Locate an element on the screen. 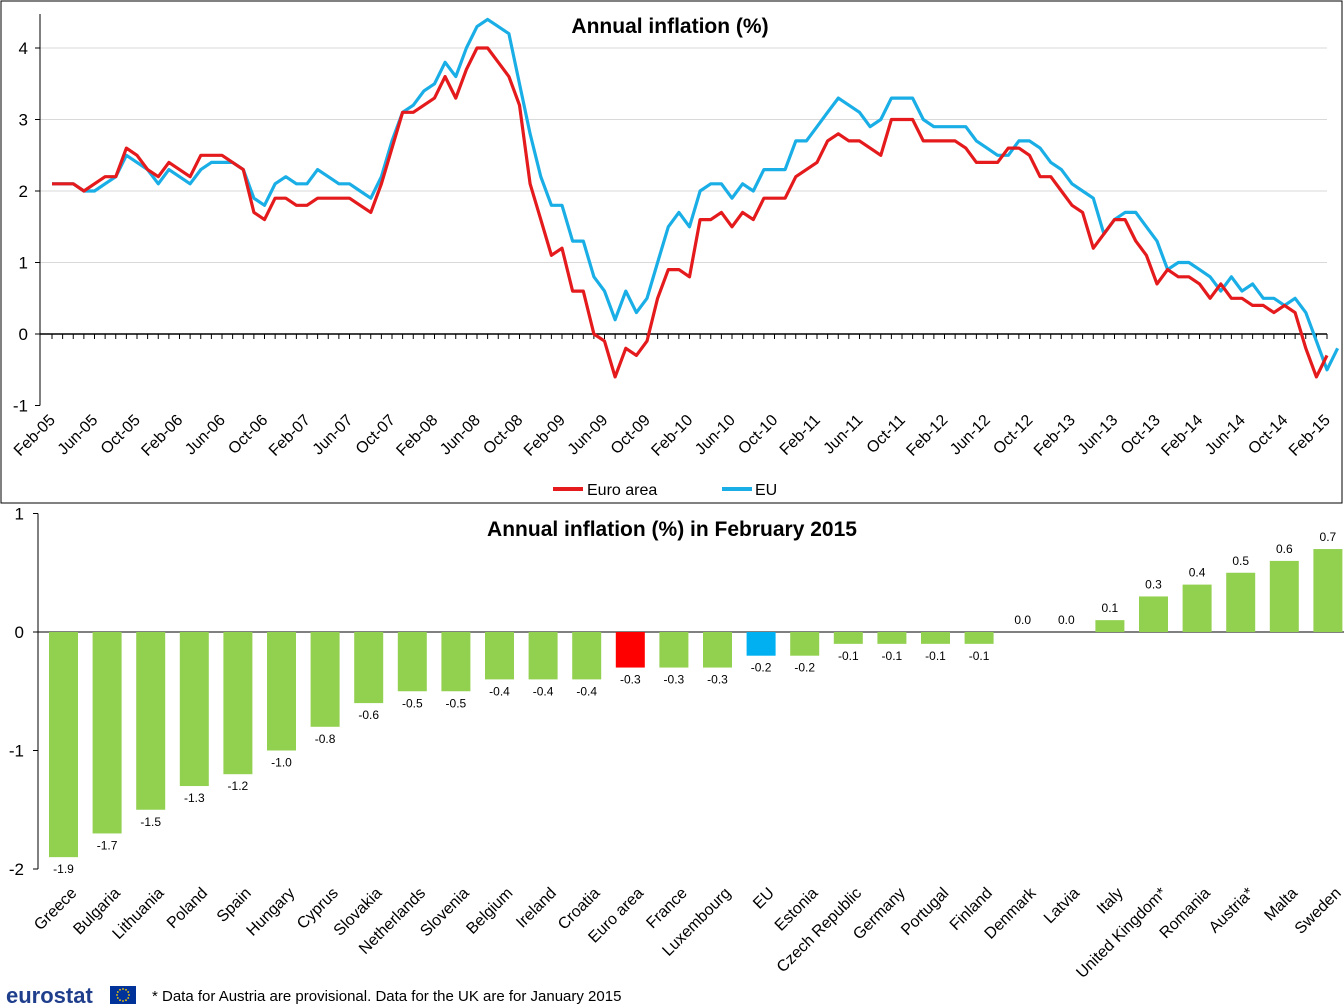 Image resolution: width=1344 pixels, height=1008 pixels. bar-y-tick-label: 1 is located at coordinates (19, 514).